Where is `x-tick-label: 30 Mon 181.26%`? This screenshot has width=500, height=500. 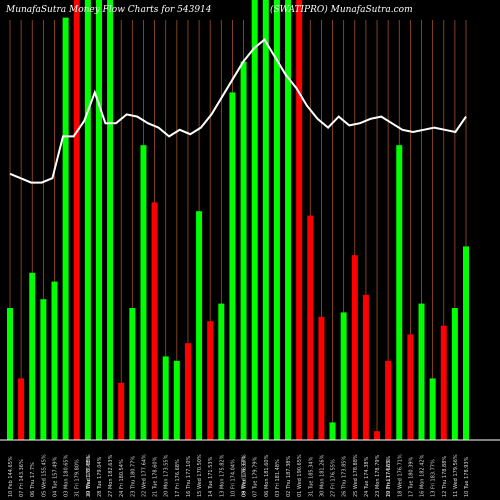 x-tick-label: 30 Mon 181.26% is located at coordinates (322, 475).